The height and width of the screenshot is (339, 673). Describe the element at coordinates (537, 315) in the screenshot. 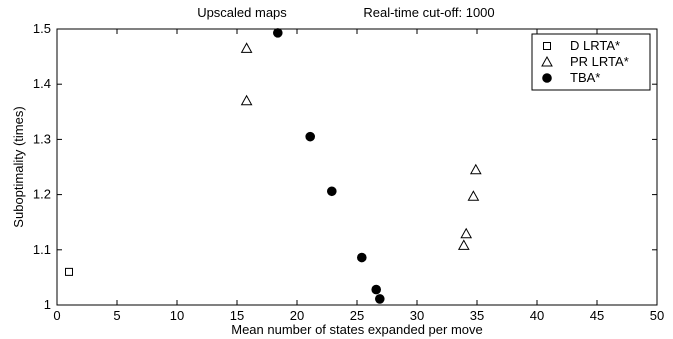

I see `x-tick-label: 40` at that location.